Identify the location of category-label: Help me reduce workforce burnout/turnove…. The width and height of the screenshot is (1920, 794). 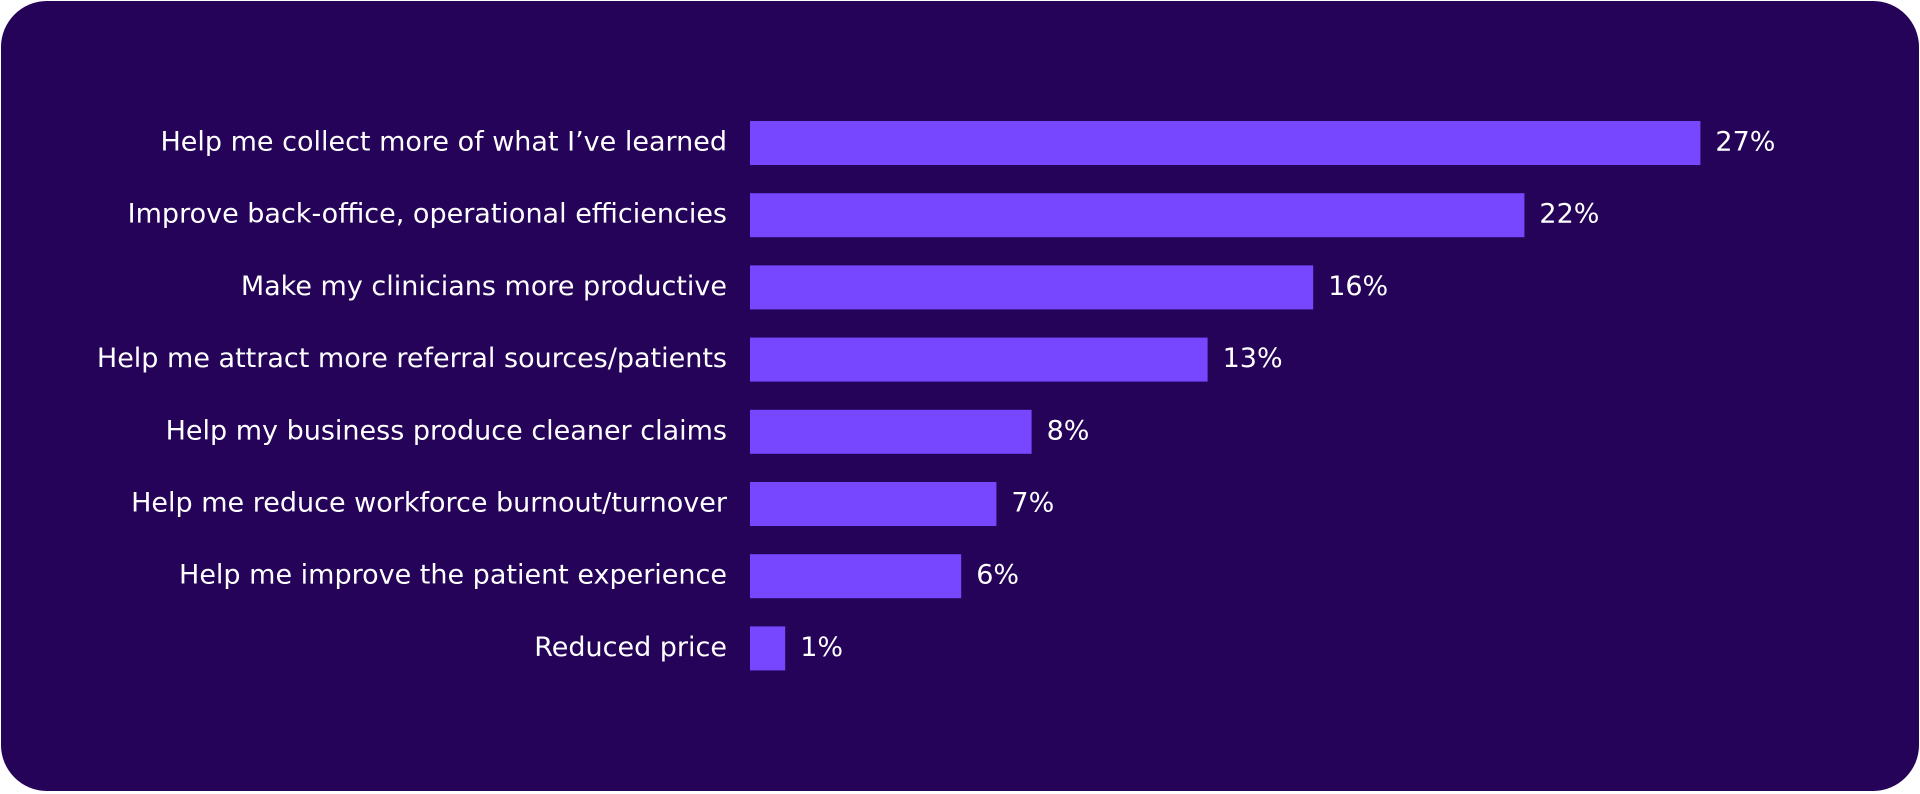
(429, 503).